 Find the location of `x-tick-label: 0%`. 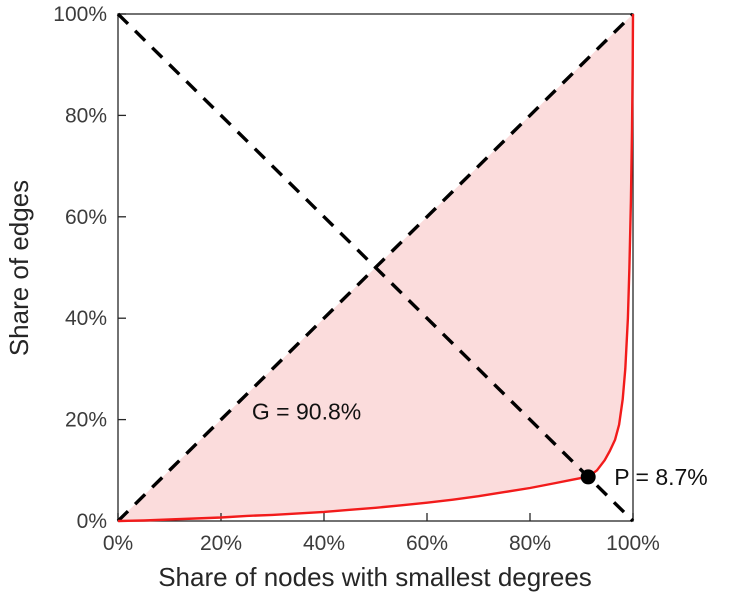

x-tick-label: 0% is located at coordinates (118, 543).